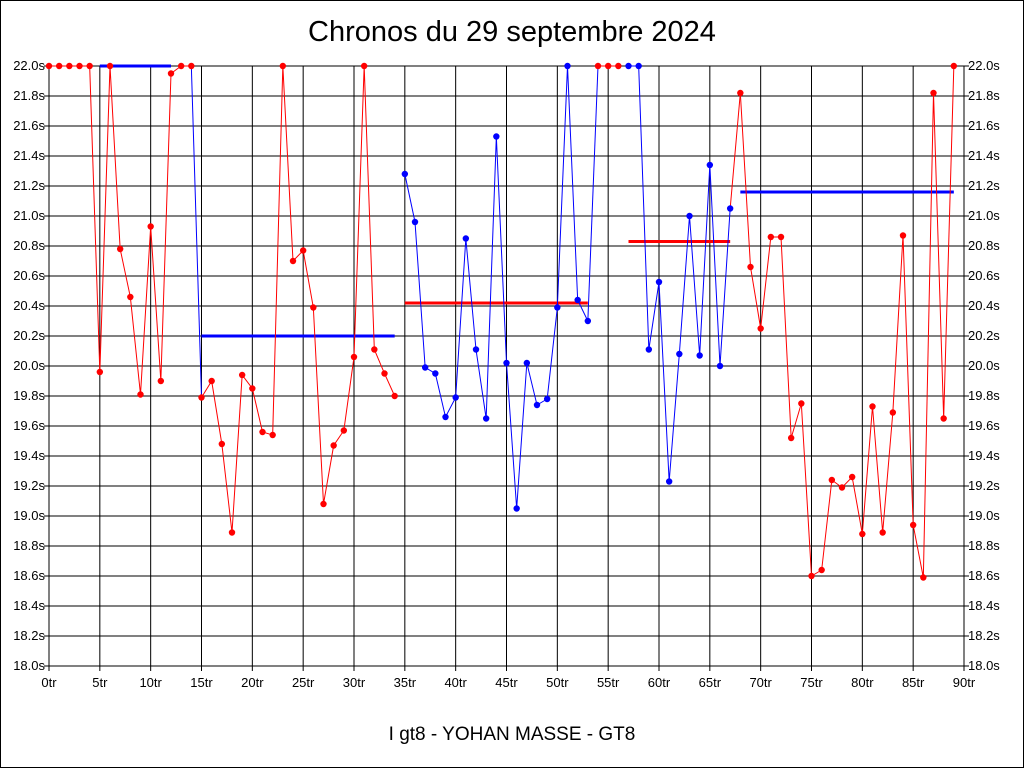 The image size is (1024, 768). Describe the element at coordinates (29, 215) in the screenshot. I see `y-tick-label-left: 21.0s` at that location.